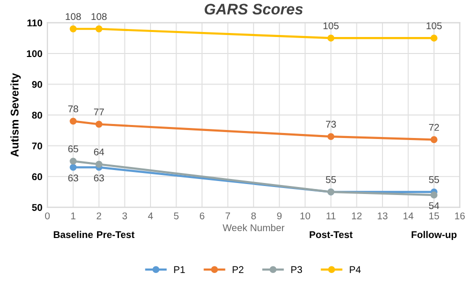 Image resolution: width=474 pixels, height=284 pixels. Describe the element at coordinates (434, 235) in the screenshot. I see `text: Follow-up` at that location.